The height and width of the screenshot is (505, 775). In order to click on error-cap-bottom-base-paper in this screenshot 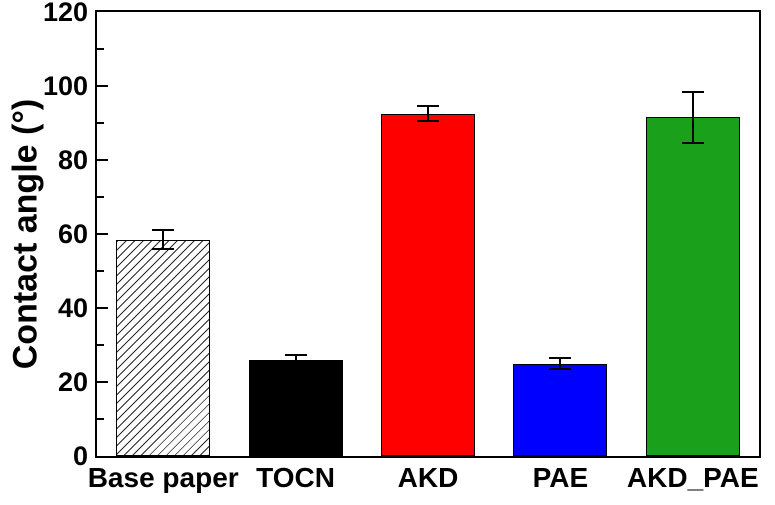, I will do `click(163, 248)`.